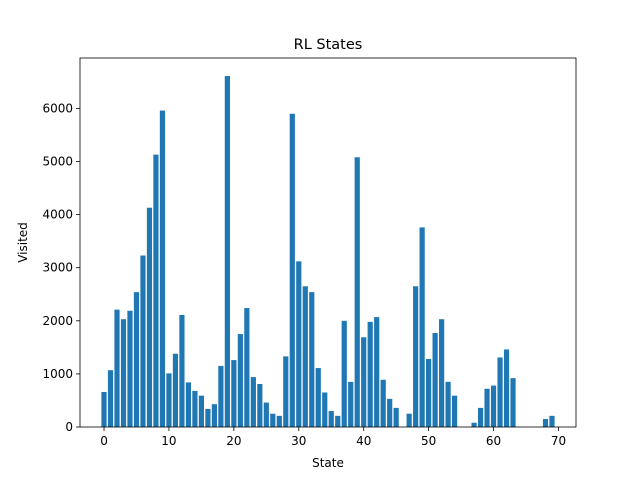  Describe the element at coordinates (493, 441) in the screenshot. I see `x-tick-label: 60` at that location.